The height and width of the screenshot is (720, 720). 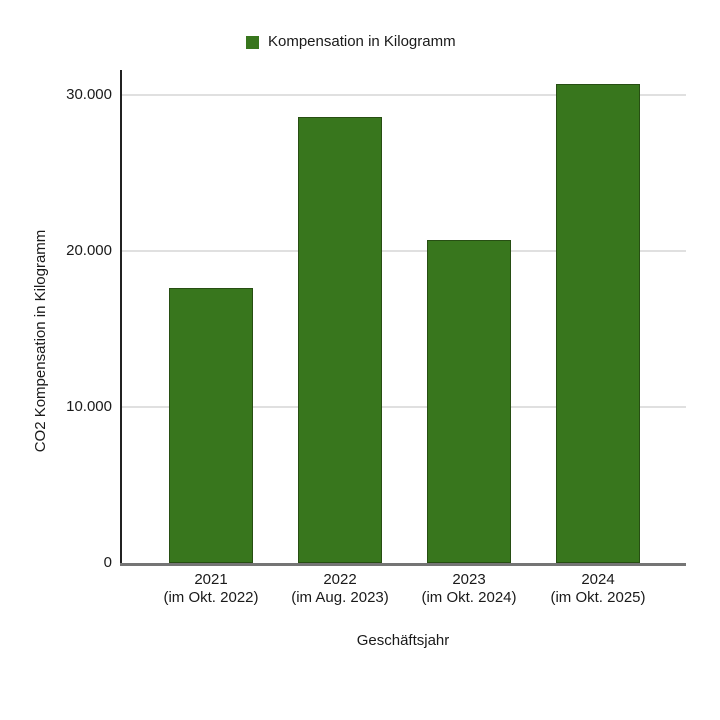 I want to click on y-tick-label: 10.000, so click(x=89, y=406).